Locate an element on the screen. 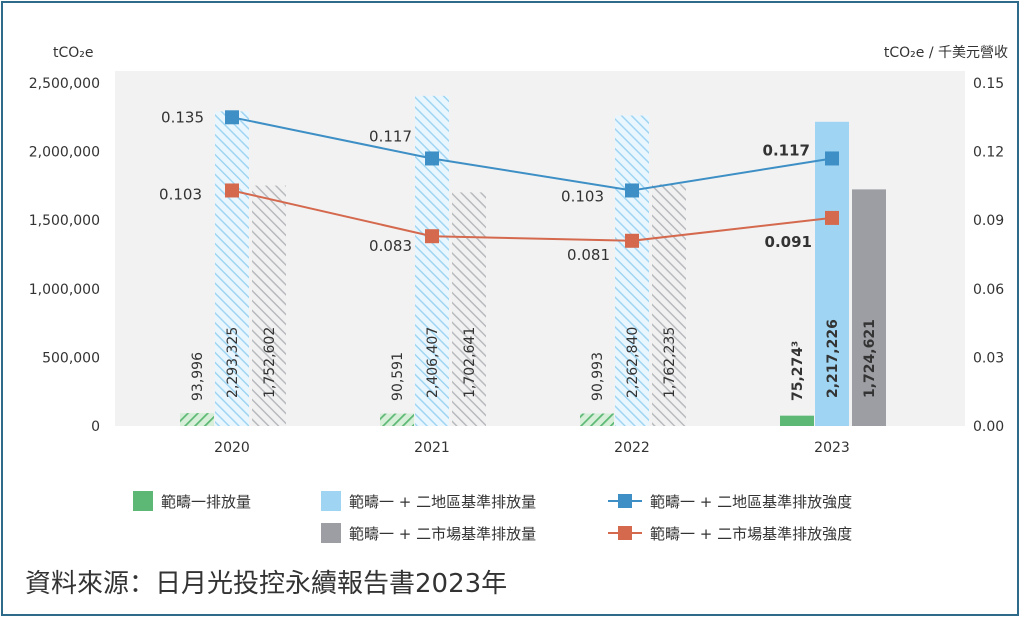 Image resolution: width=1024 pixels, height=621 pixels. y-tick-right: 0.00 is located at coordinates (988, 427).